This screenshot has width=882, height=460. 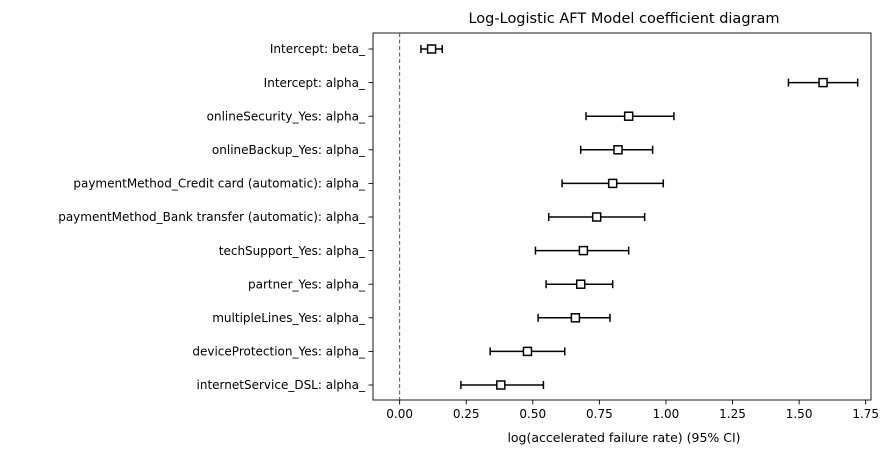 What do you see at coordinates (532, 414) in the screenshot?
I see `x-tick-label: 0.50` at bounding box center [532, 414].